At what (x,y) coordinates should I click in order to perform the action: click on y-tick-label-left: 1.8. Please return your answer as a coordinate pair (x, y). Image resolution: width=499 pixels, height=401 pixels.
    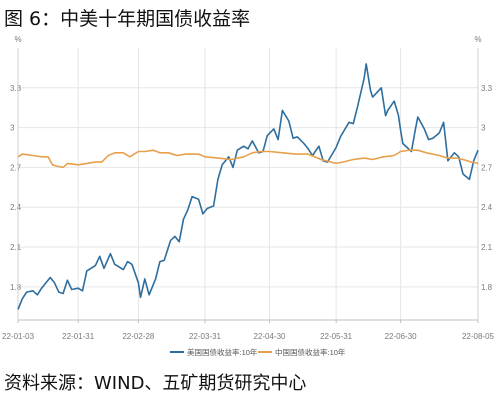
    Looking at the image, I should click on (16, 287).